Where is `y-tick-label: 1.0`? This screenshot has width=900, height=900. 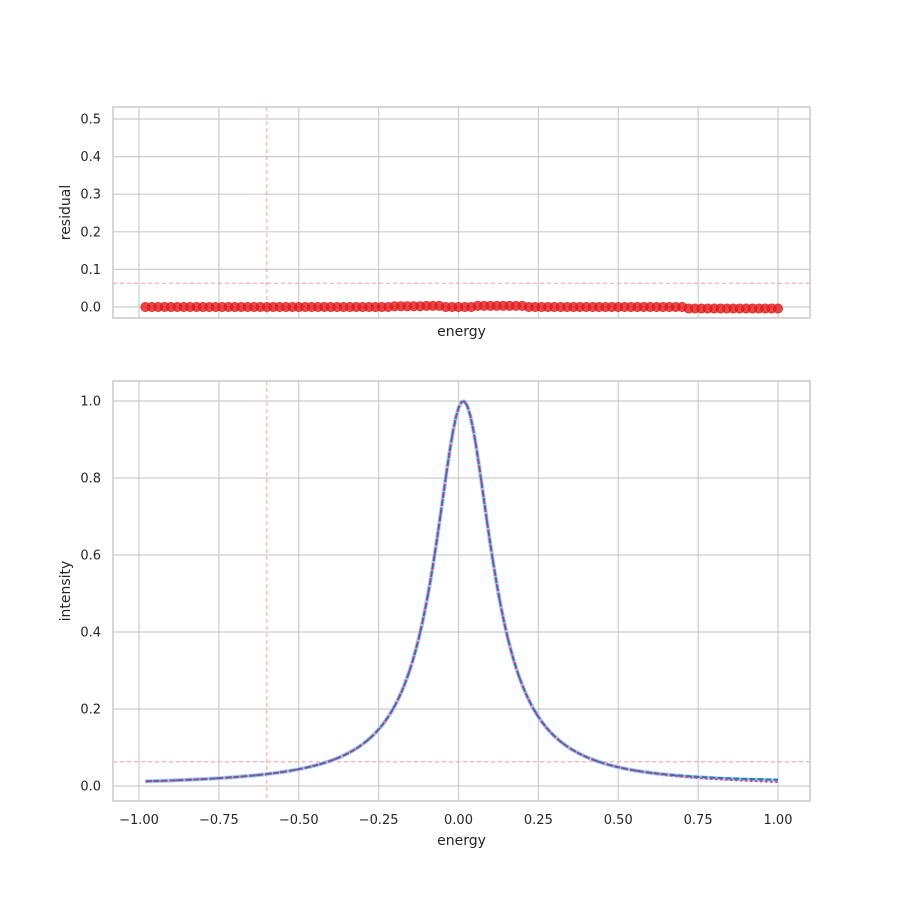
y-tick-label: 1.0 is located at coordinates (90, 402).